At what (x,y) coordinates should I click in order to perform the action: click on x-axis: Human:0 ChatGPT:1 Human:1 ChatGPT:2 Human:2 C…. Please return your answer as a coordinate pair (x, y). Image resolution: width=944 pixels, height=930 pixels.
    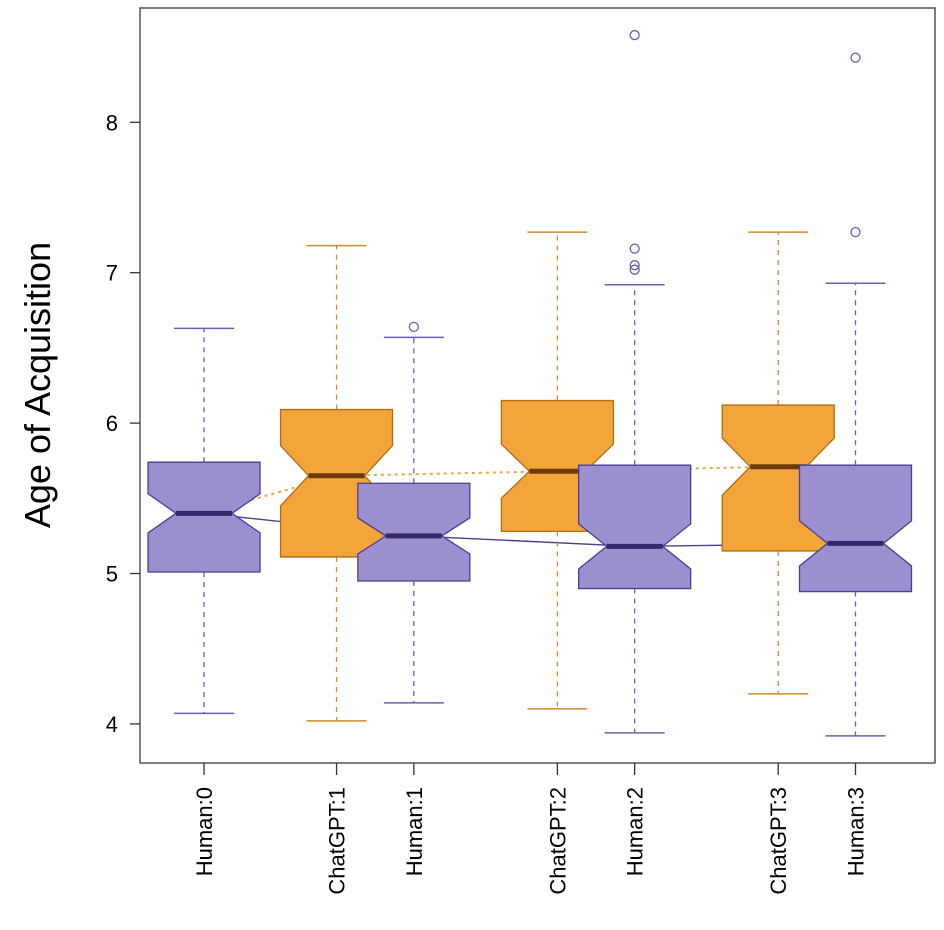
    Looking at the image, I should click on (530, 829).